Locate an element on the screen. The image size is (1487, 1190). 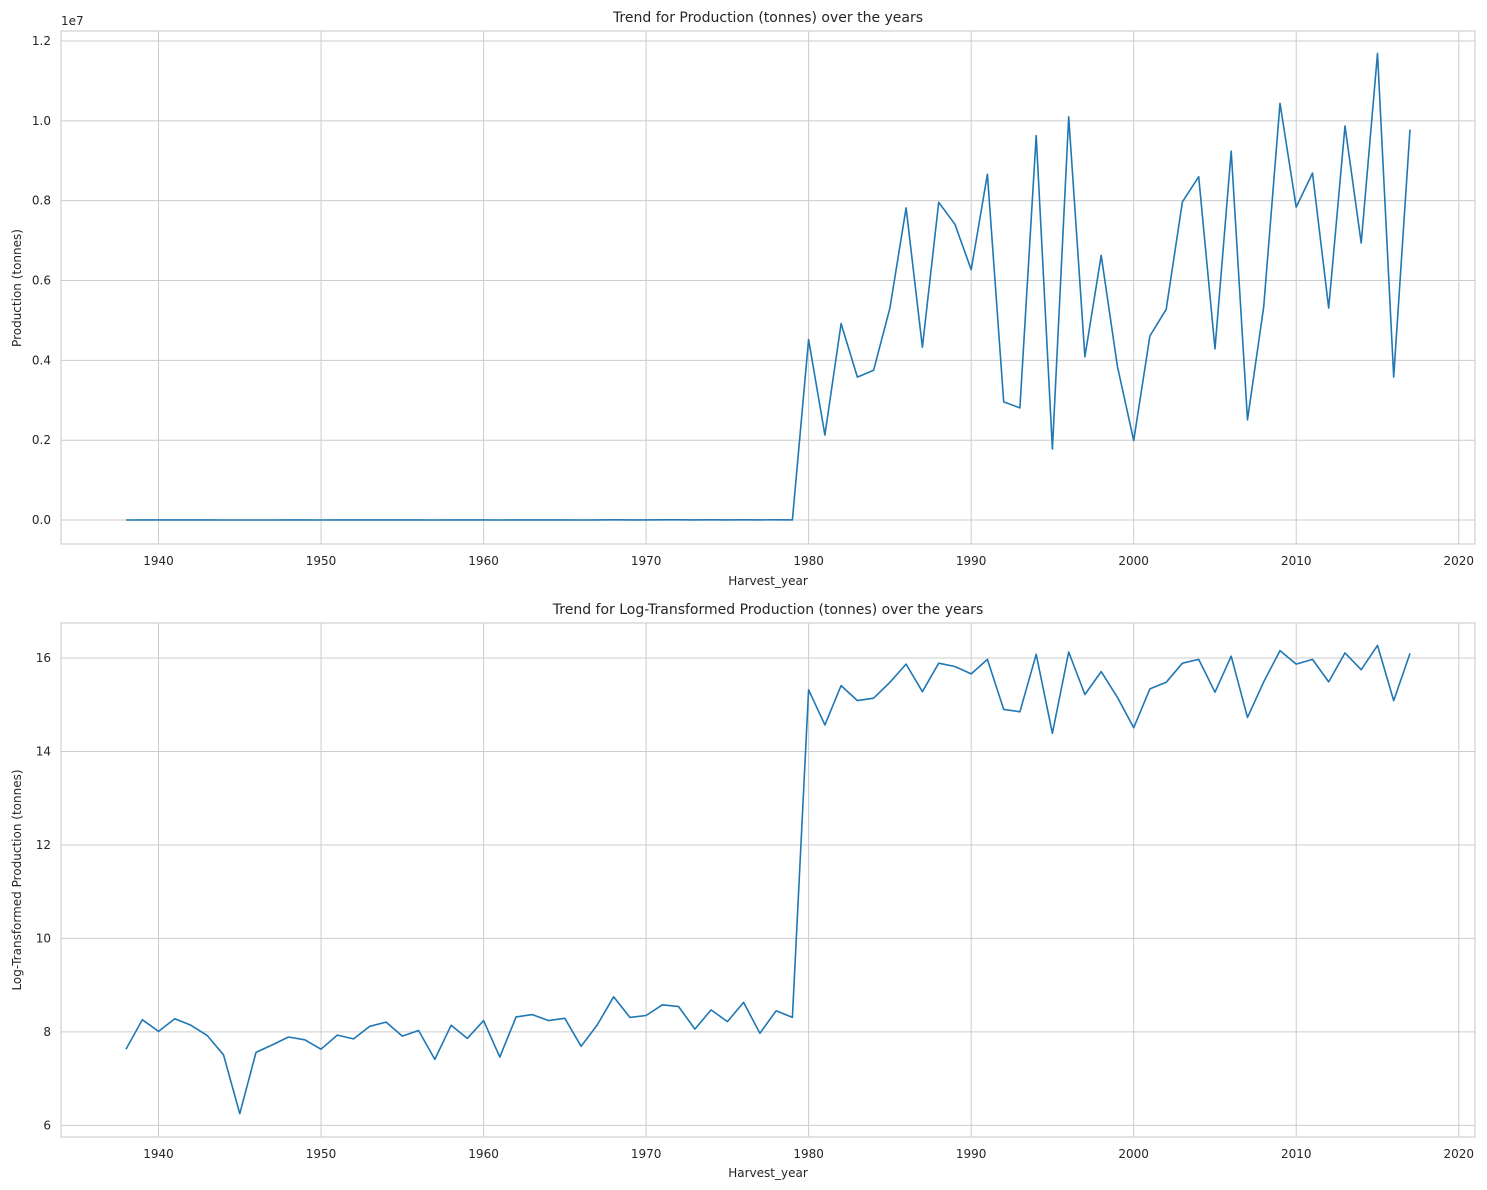
y-tick-label: 1.2 is located at coordinates (41, 41).